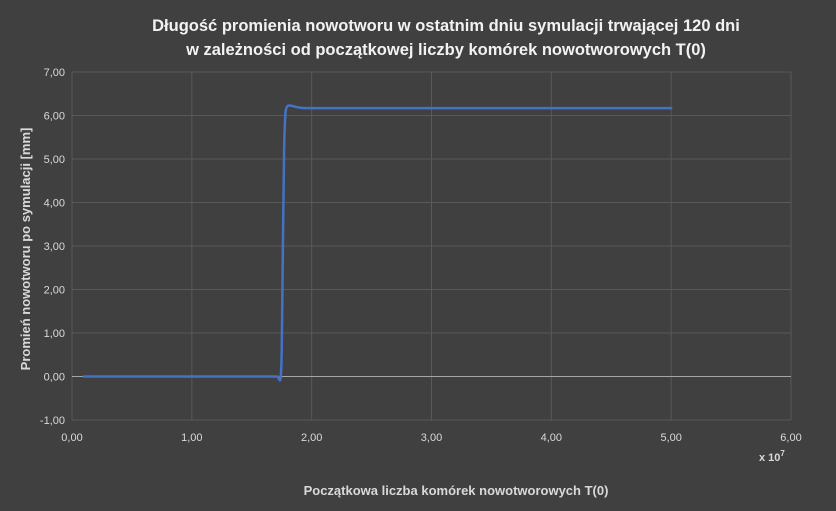 The height and width of the screenshot is (511, 836). I want to click on x-tick-label-6: 6,00, so click(790, 438).